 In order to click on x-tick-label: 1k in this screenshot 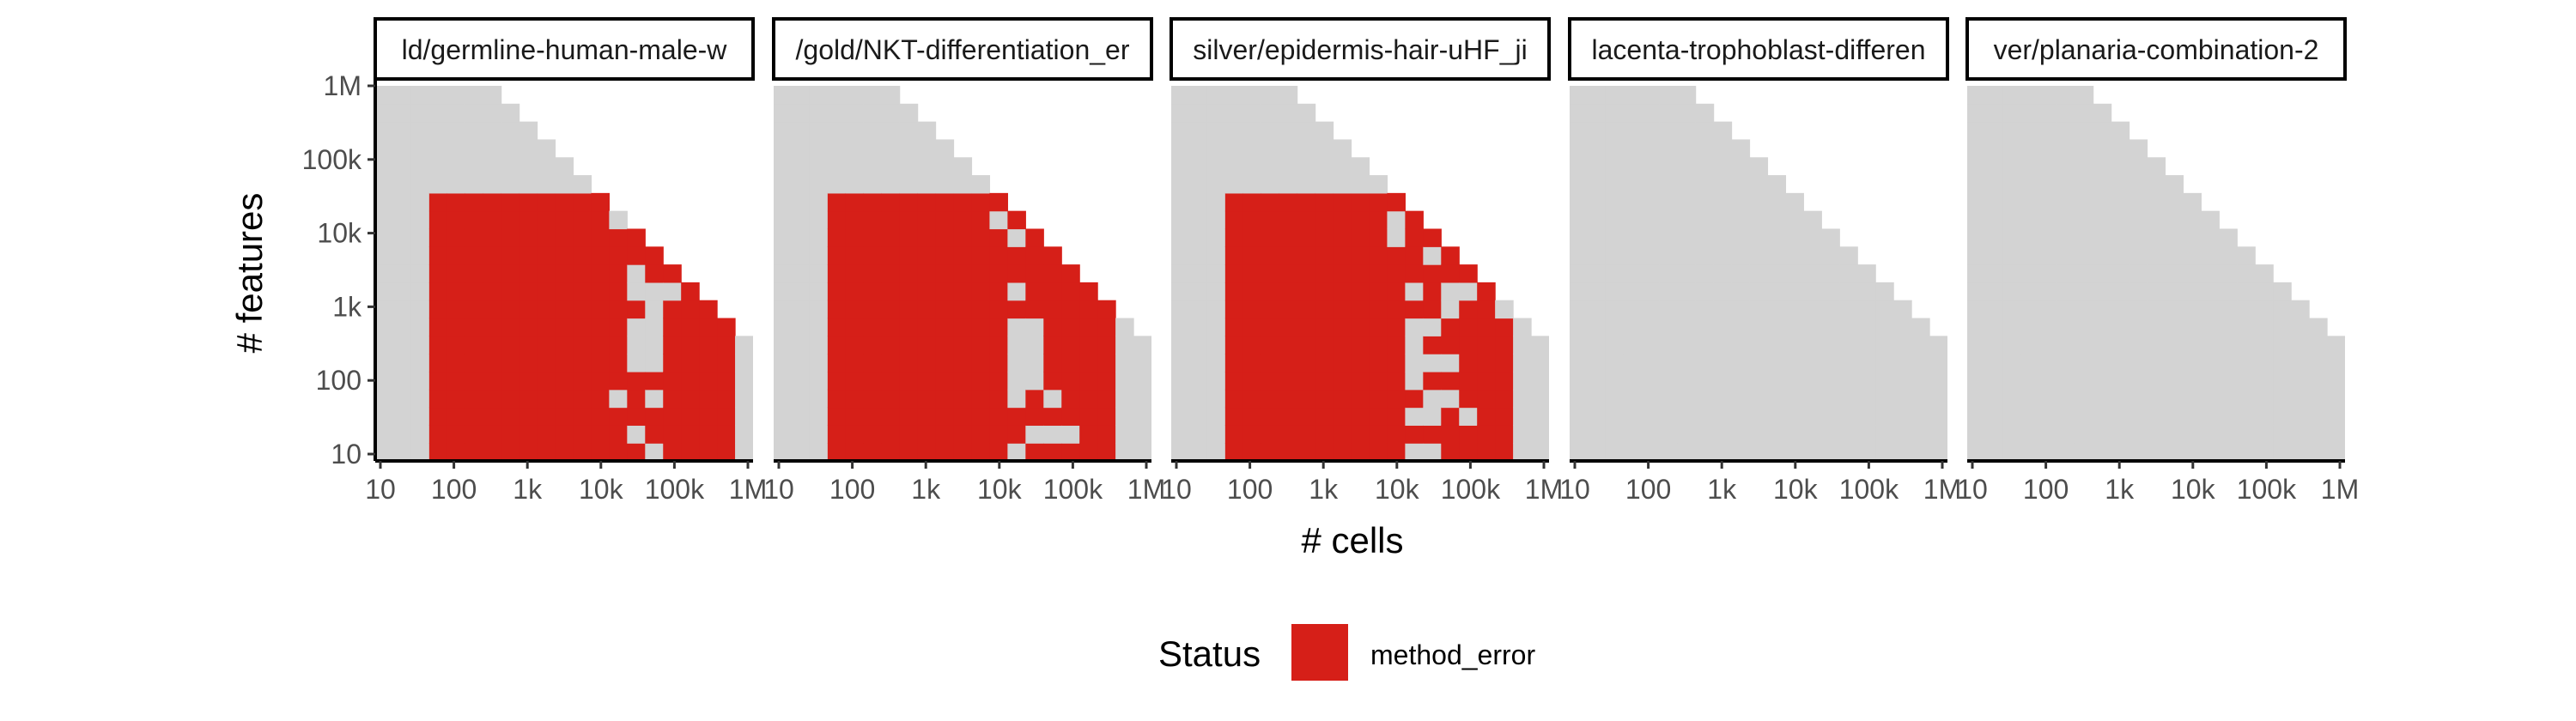, I will do `click(528, 489)`.